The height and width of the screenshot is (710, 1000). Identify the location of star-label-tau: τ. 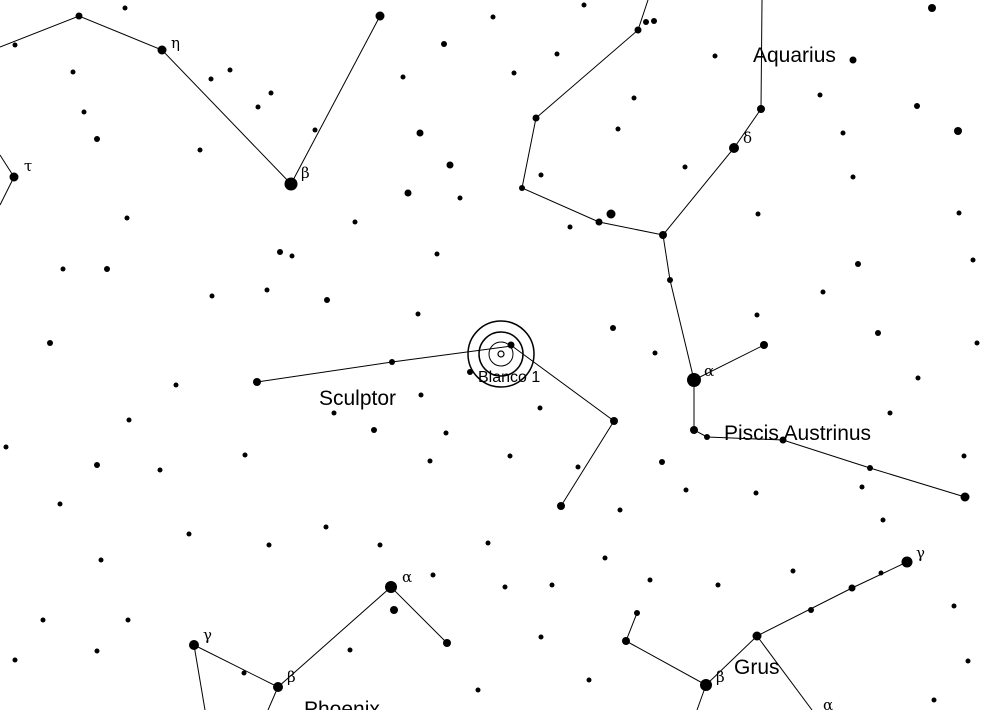
(28, 166).